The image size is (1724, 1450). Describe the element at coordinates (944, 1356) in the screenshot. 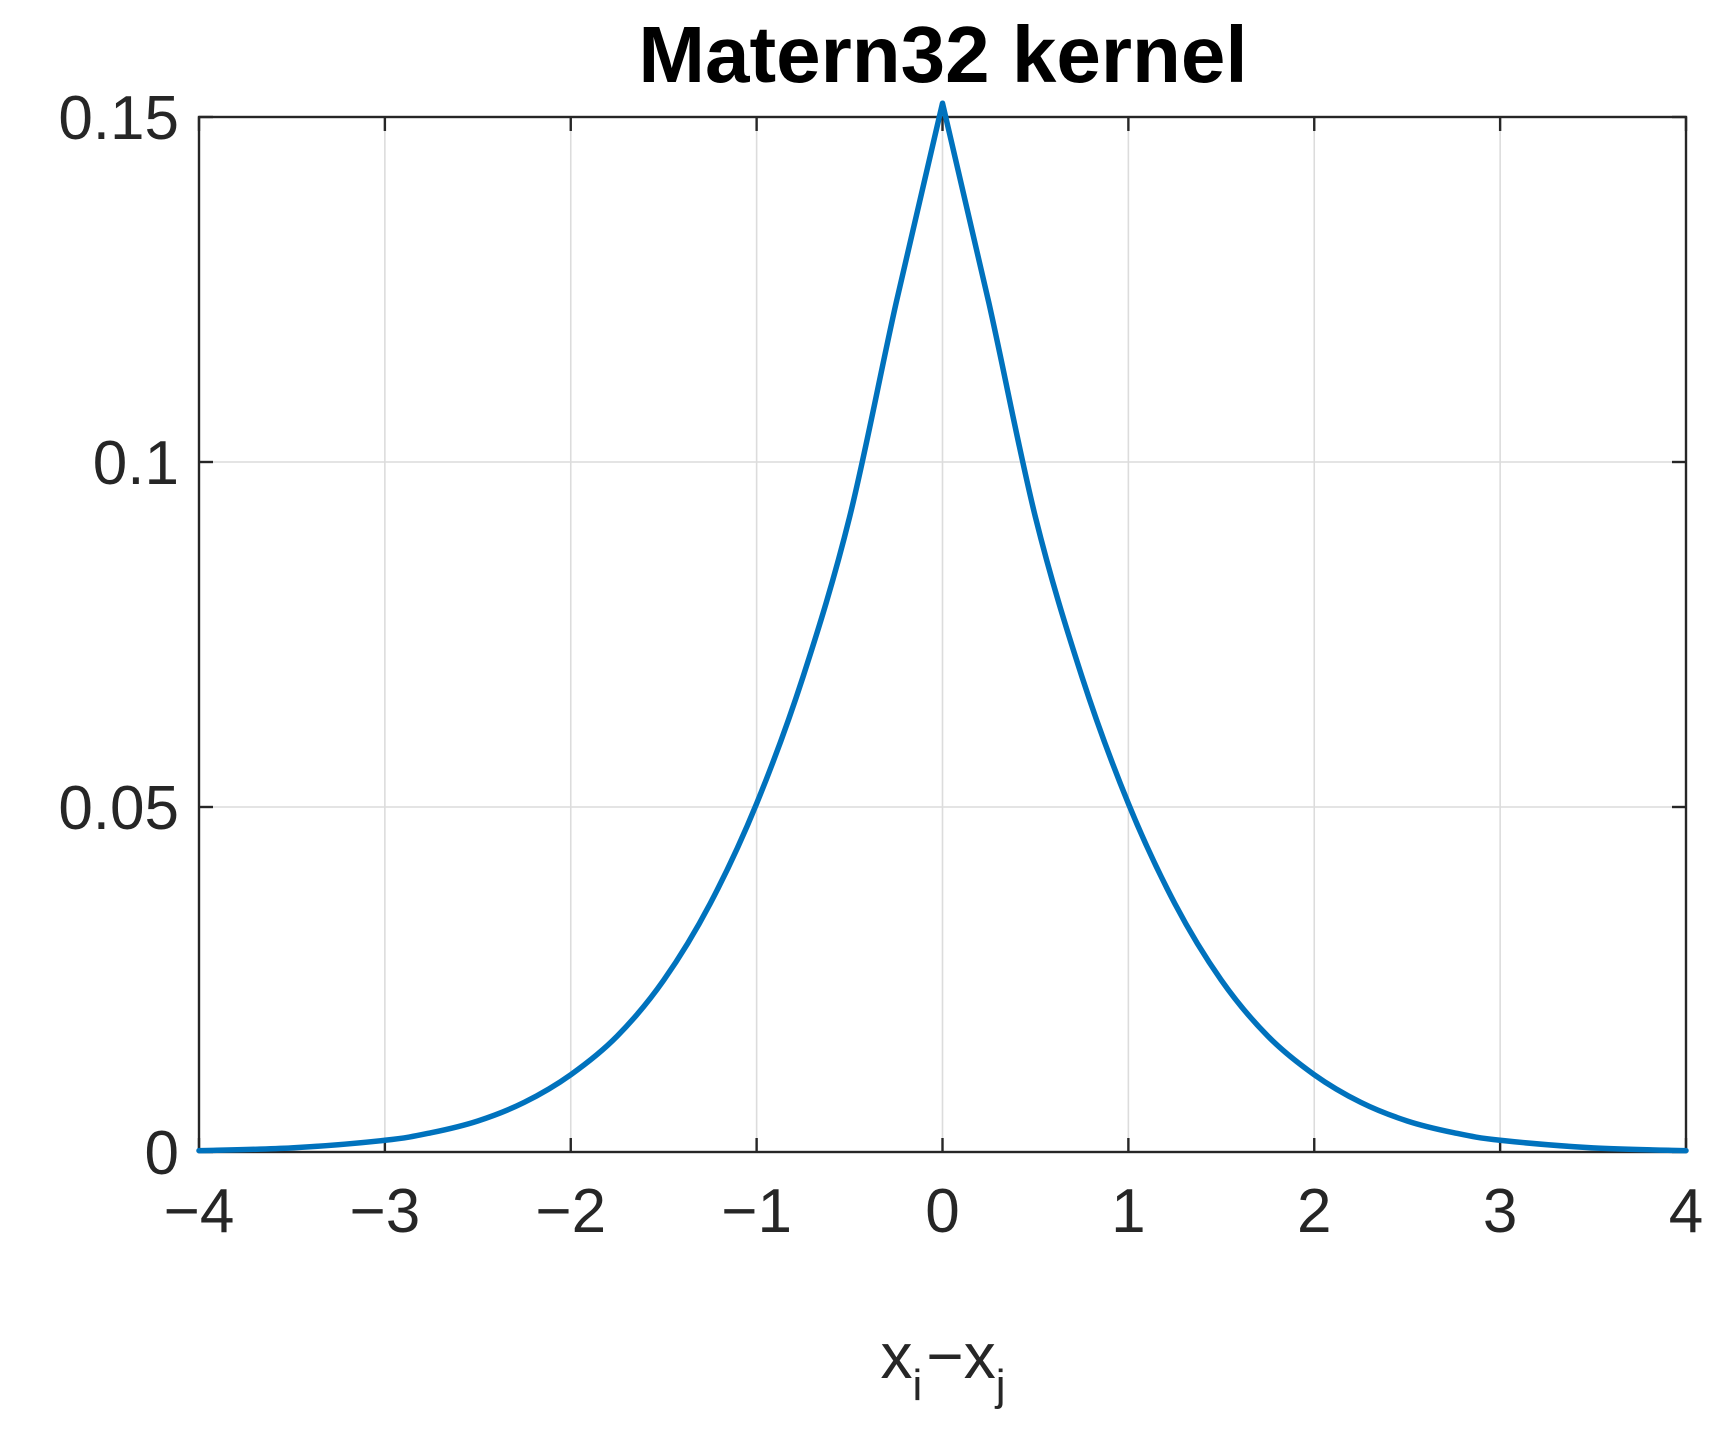

I see `x-axis-label-operator: −` at that location.